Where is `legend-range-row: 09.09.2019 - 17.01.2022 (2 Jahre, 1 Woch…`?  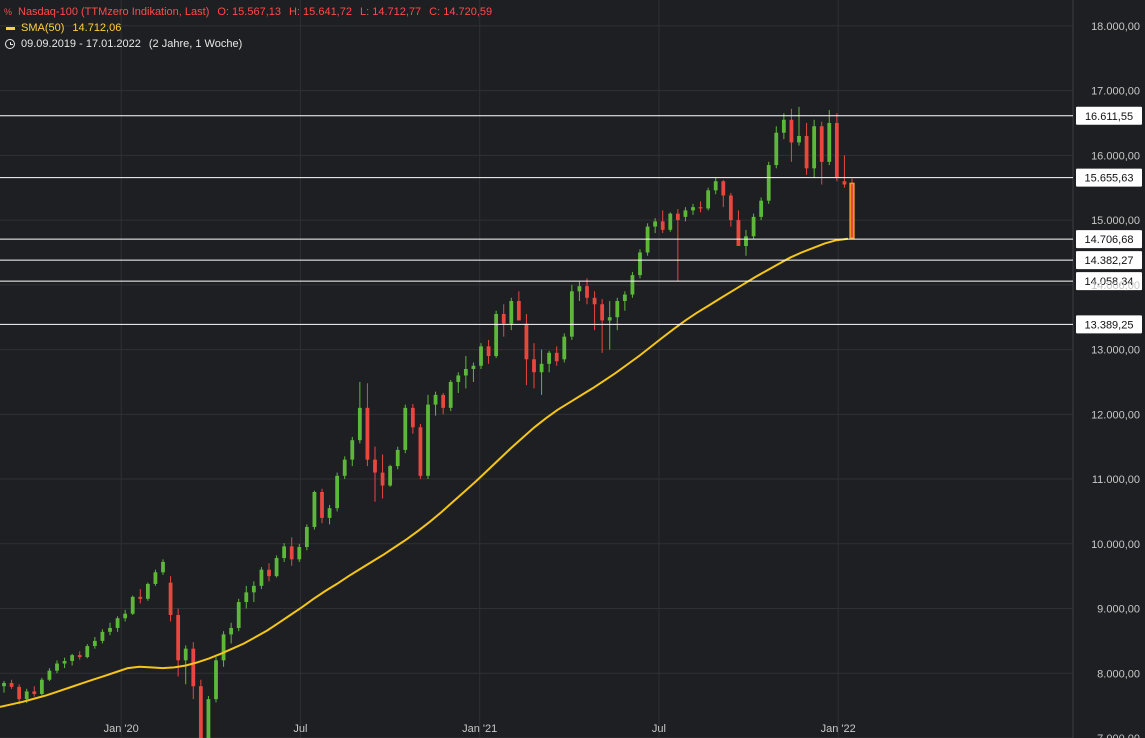 legend-range-row: 09.09.2019 - 17.01.2022 (2 Jahre, 1 Woch… is located at coordinates (248, 44).